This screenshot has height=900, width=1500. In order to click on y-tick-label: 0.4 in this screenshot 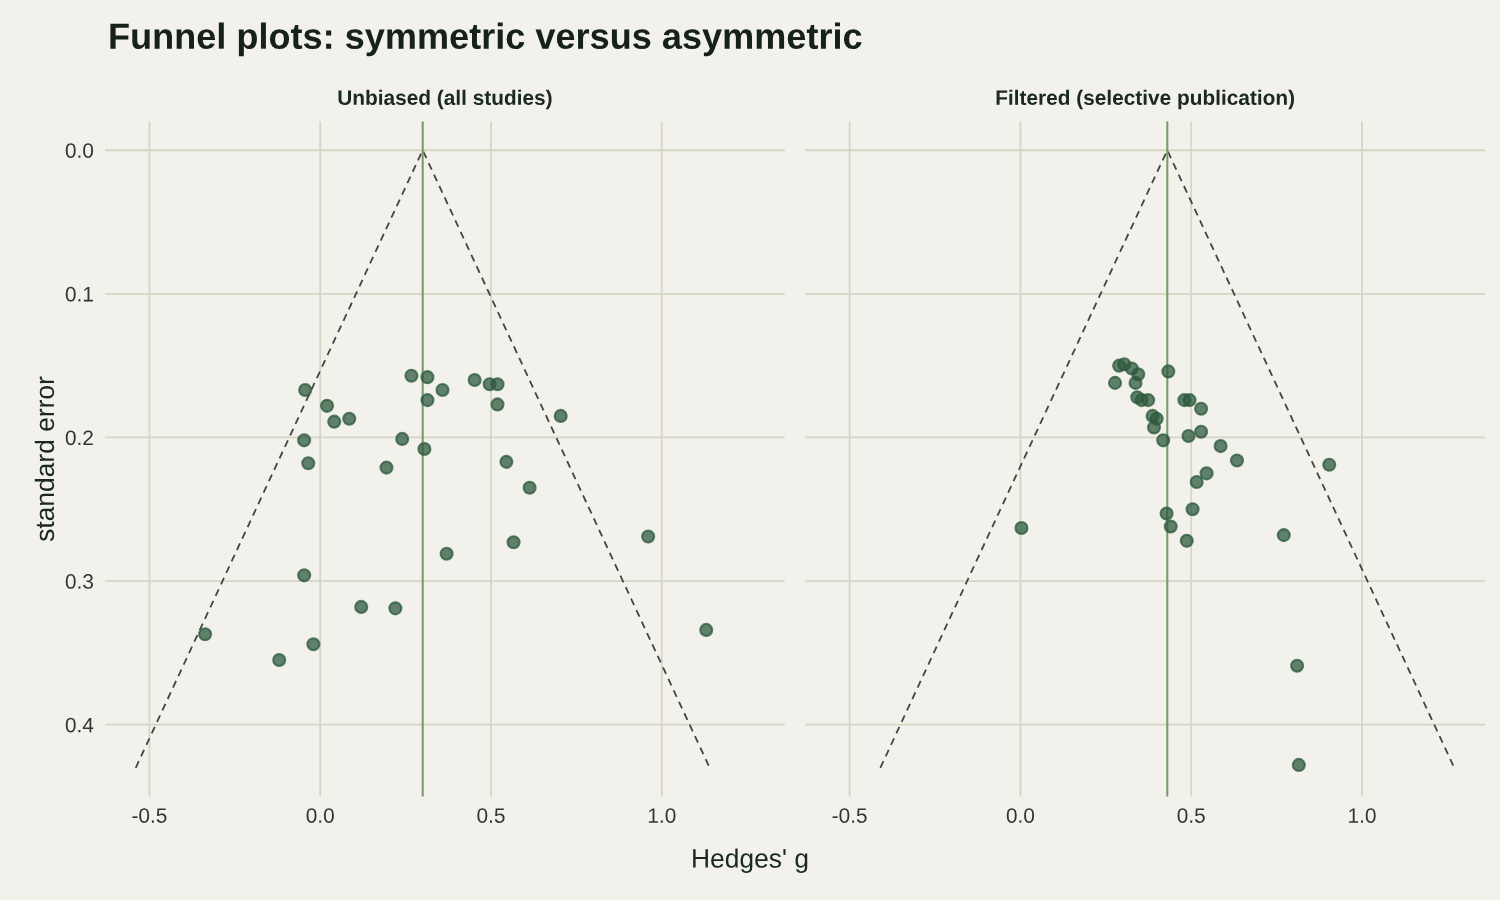, I will do `click(79, 725)`.